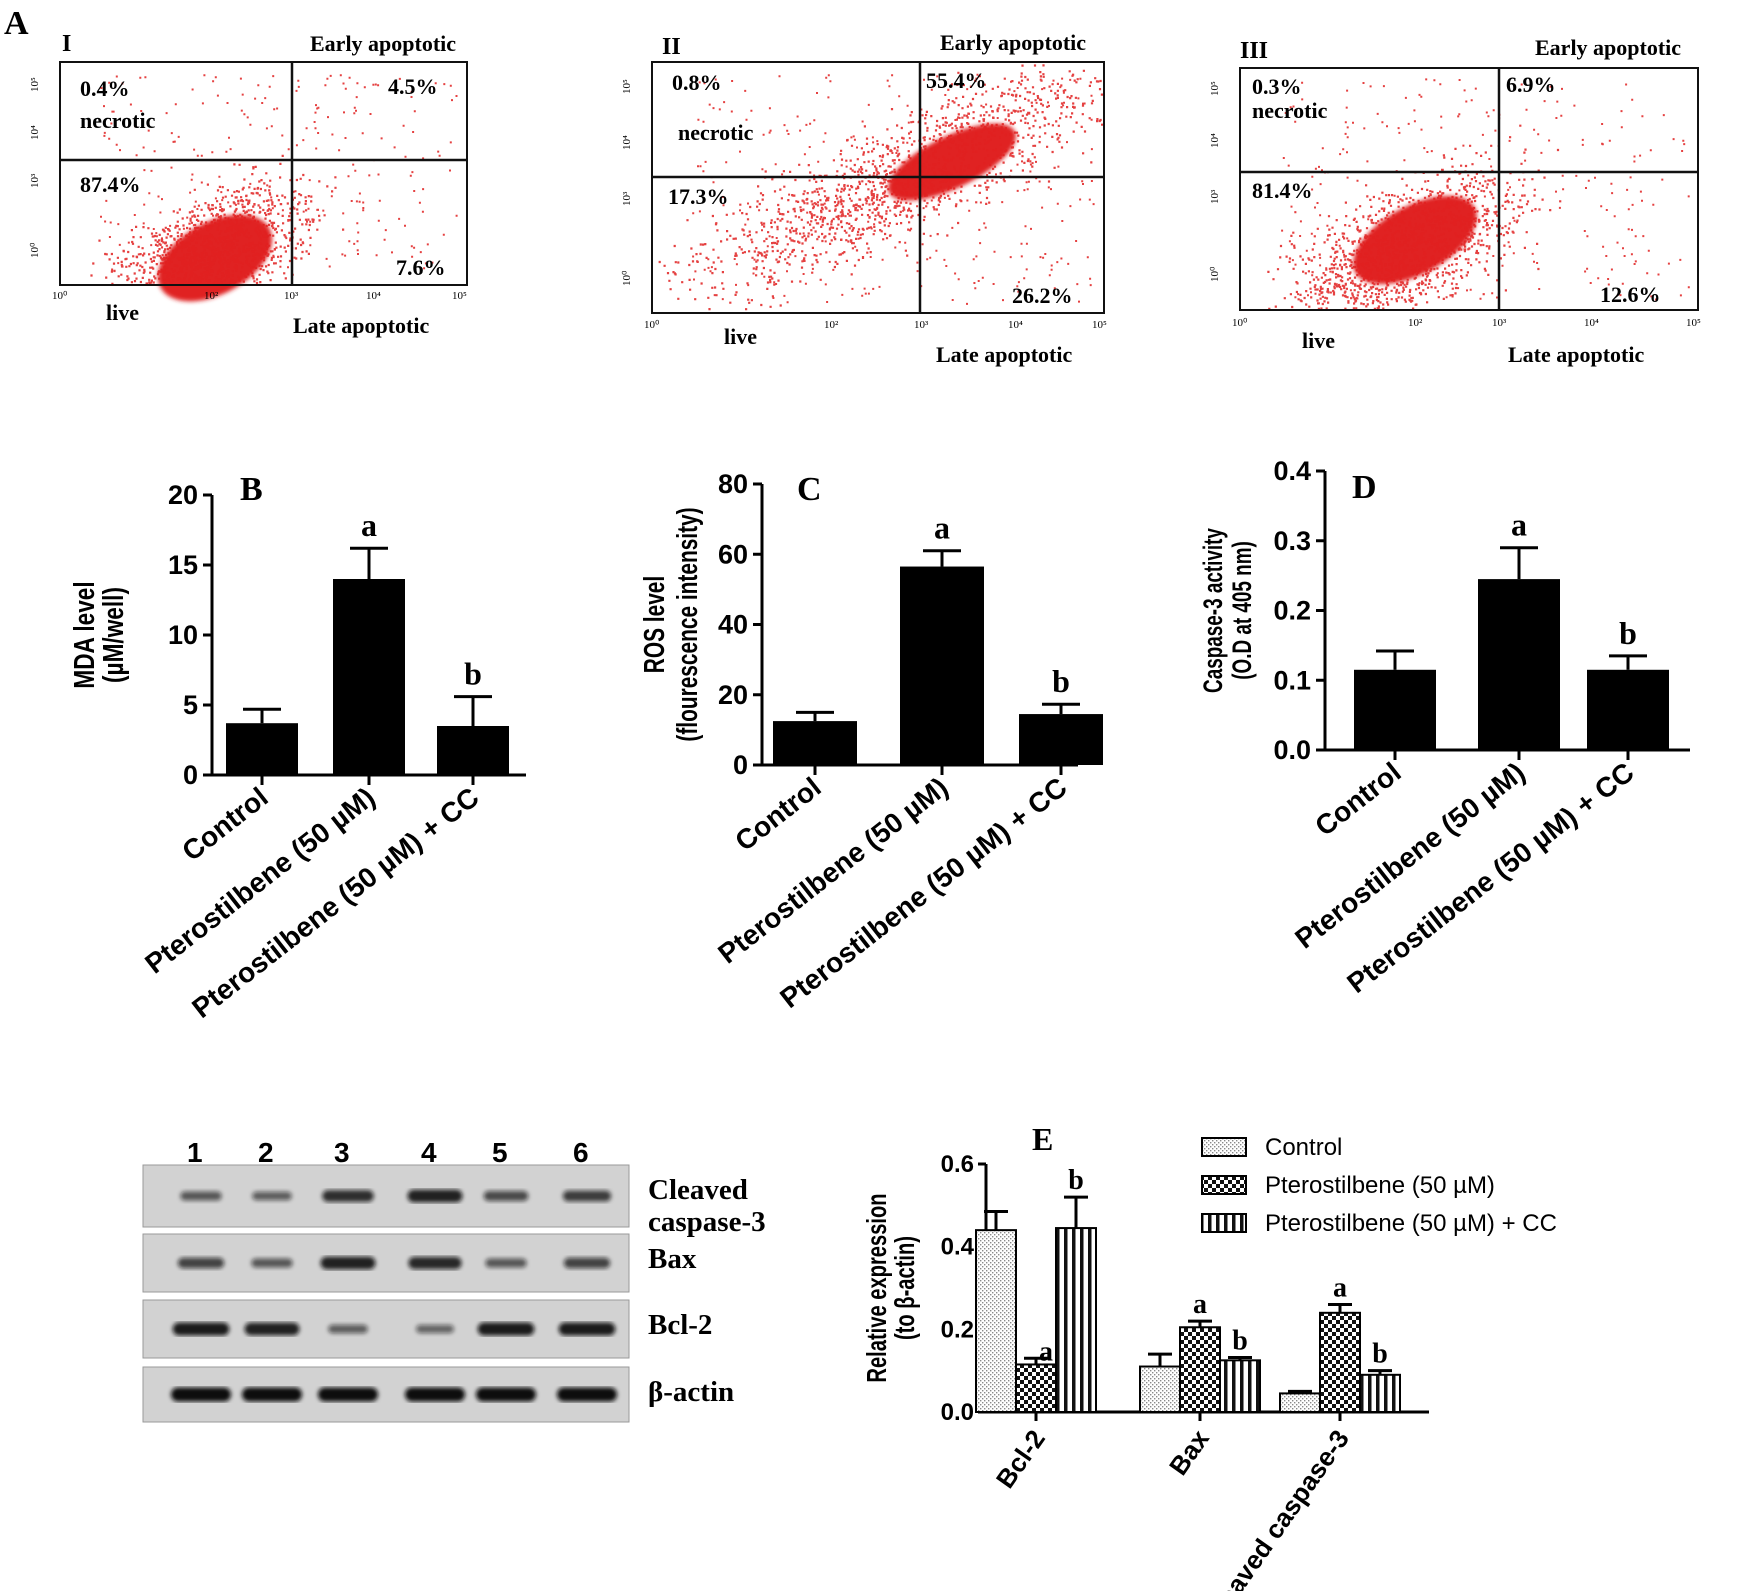  What do you see at coordinates (1531, 84) in the screenshot?
I see `early-pct: 6.9%` at bounding box center [1531, 84].